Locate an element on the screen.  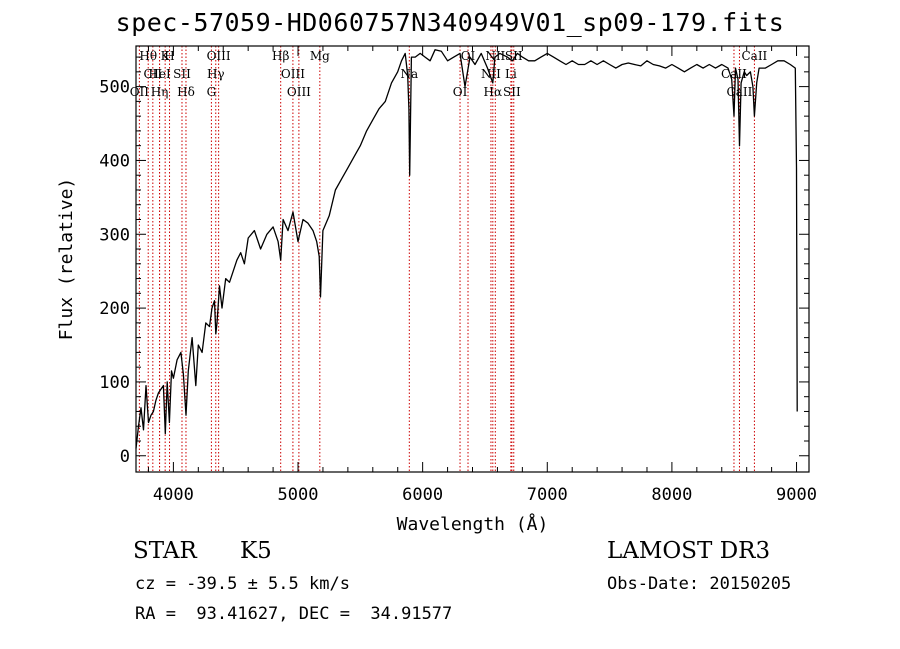
x-tick-label: 8000 is located at coordinates (671, 495).